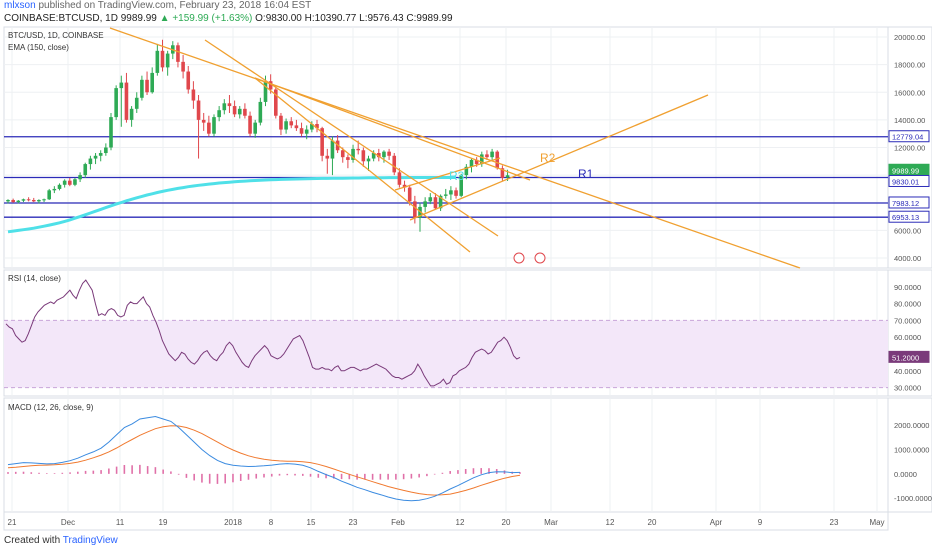  I want to click on rsi-tick-label: 90.0000, so click(907, 287).